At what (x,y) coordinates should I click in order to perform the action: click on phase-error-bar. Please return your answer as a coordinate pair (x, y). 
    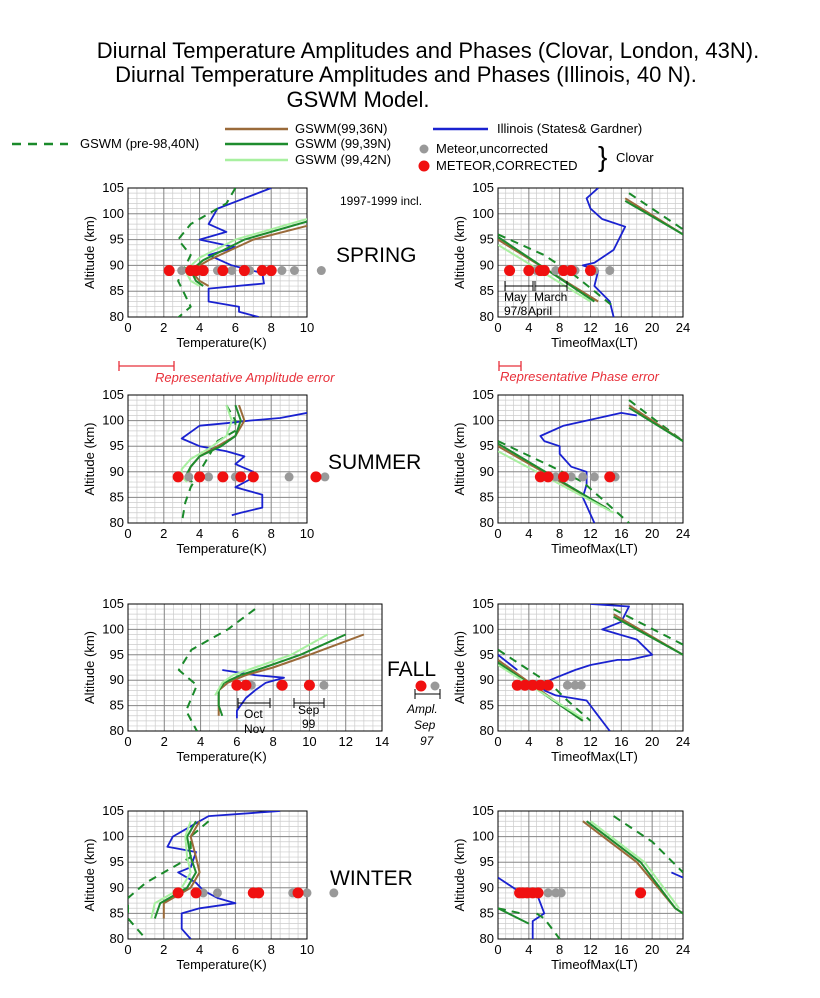
    Looking at the image, I should click on (510, 366).